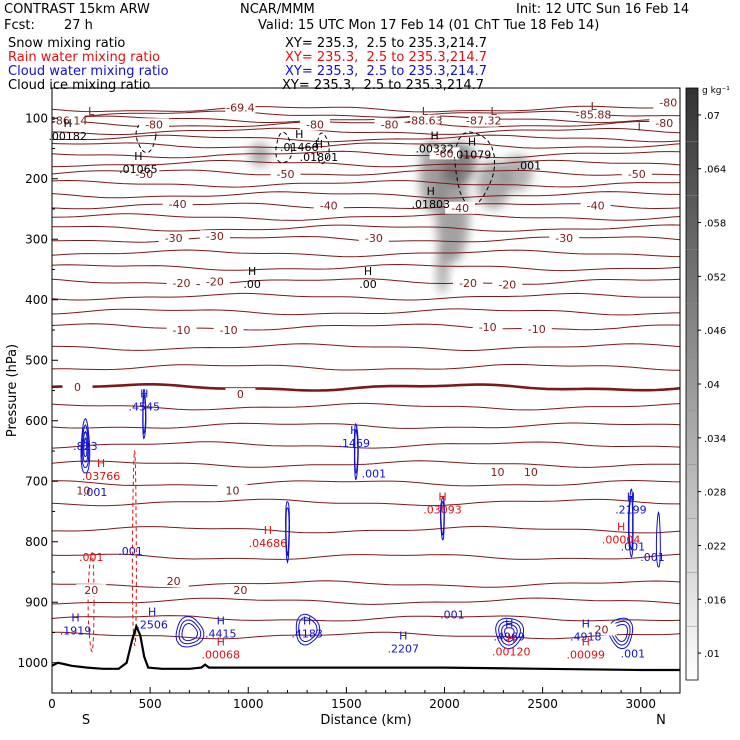 This screenshot has width=740, height=740. What do you see at coordinates (715, 331) in the screenshot?
I see `colorbar-tick-label: .046` at bounding box center [715, 331].